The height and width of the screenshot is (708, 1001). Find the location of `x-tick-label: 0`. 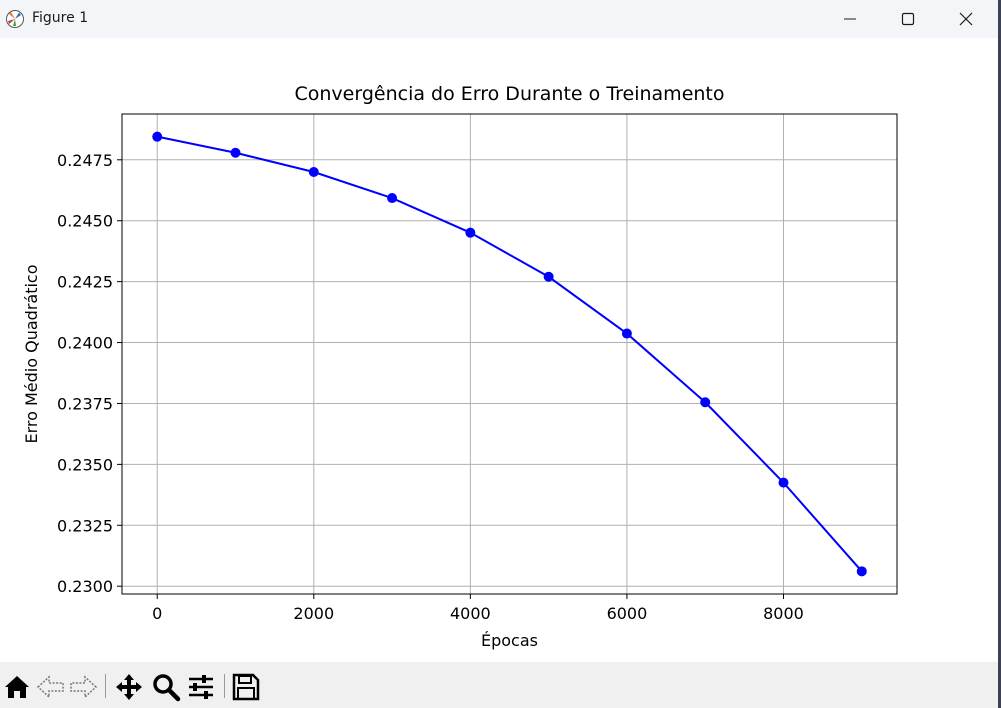

x-tick-label: 0 is located at coordinates (157, 613).